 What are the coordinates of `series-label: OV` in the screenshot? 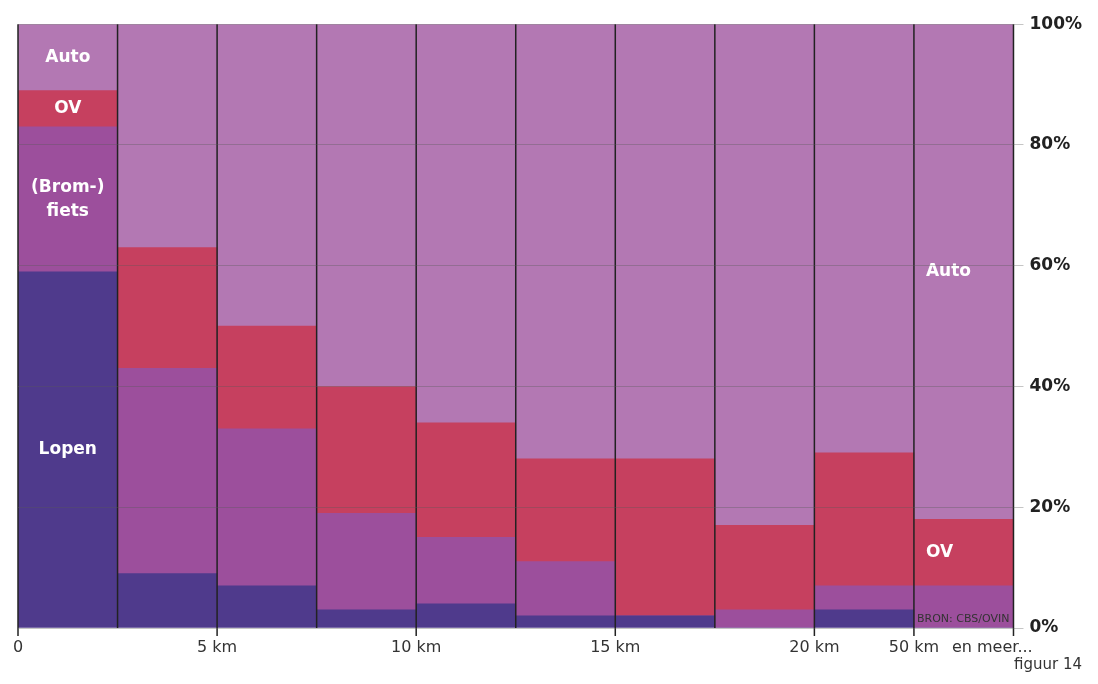 It's located at (68, 107).